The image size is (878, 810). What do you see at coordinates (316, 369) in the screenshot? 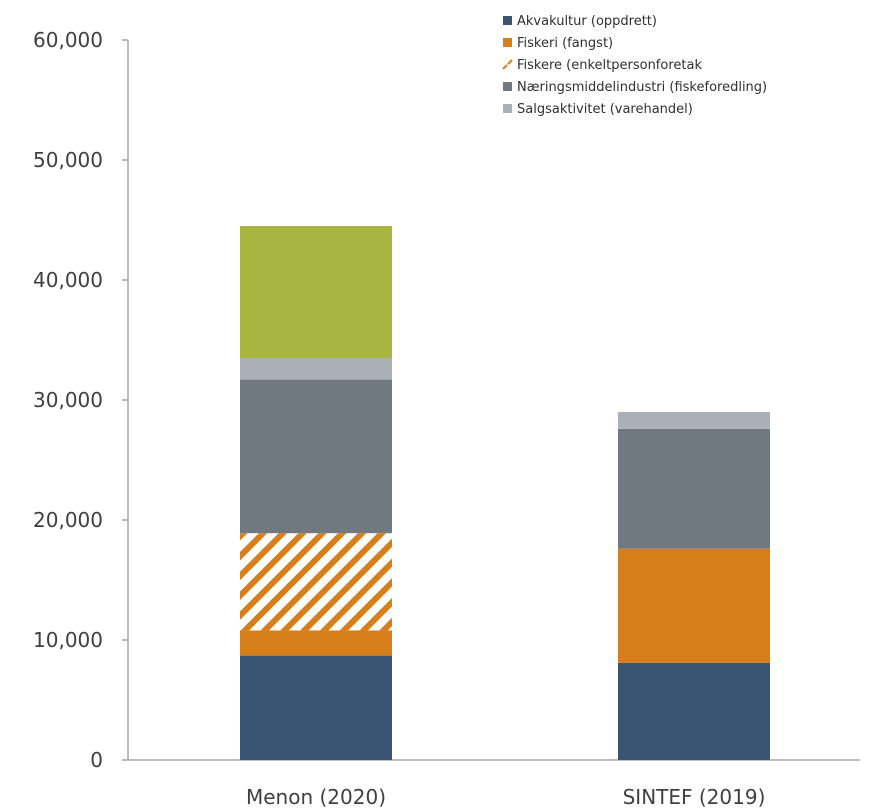
I see `bar-segment-salg-menon` at bounding box center [316, 369].